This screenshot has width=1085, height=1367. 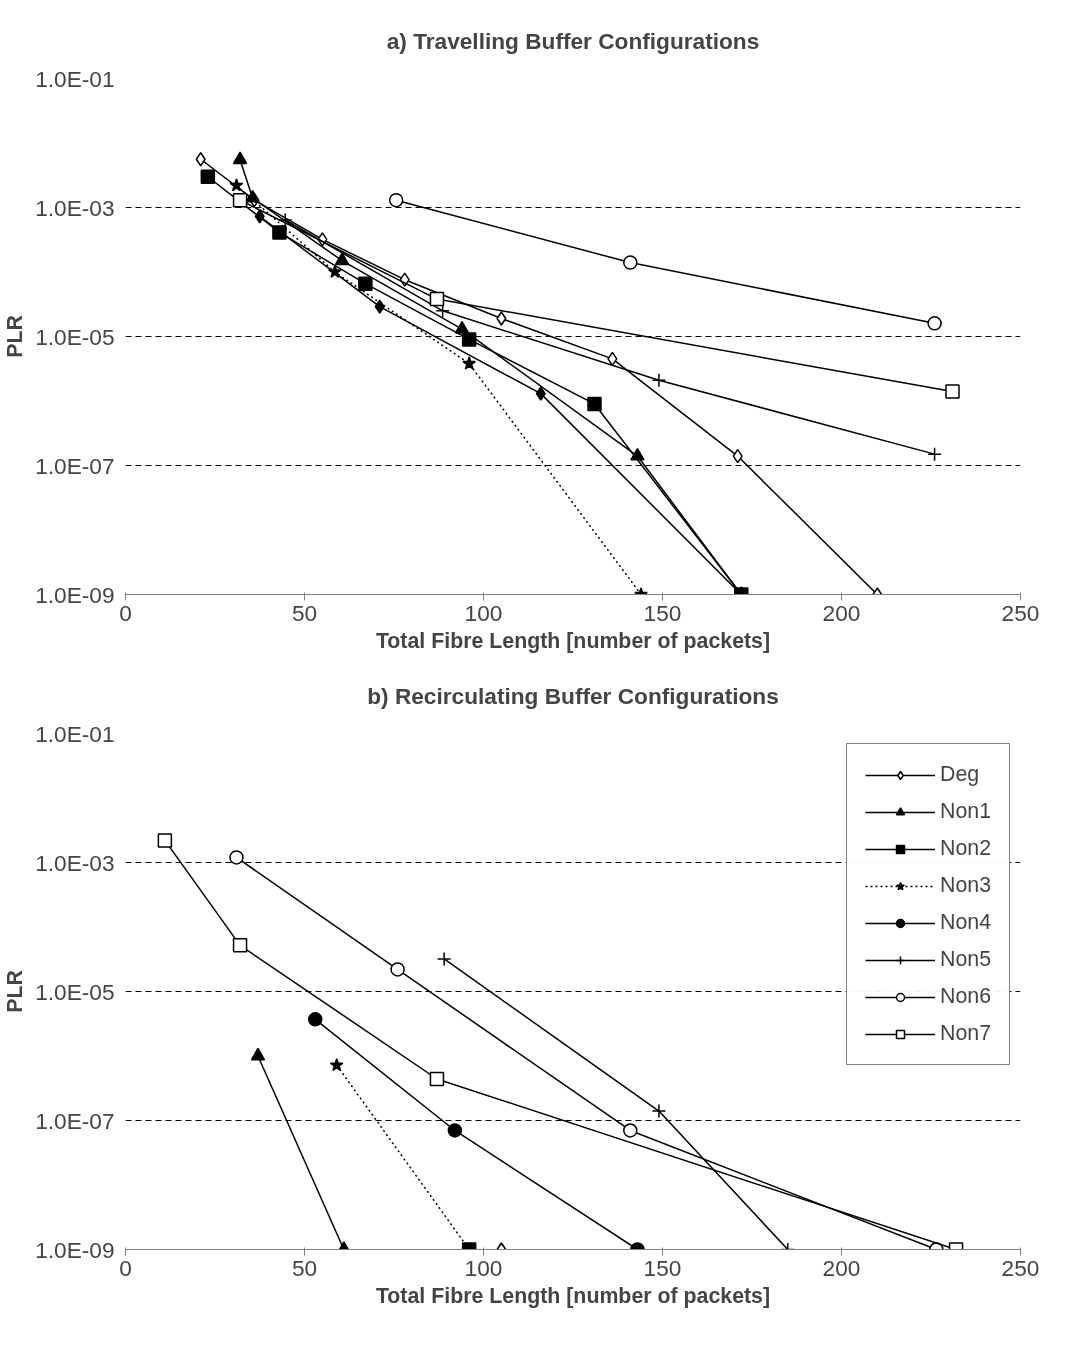 I want to click on chart-title: b) Recirculating Buffer Configurations, so click(x=573, y=695).